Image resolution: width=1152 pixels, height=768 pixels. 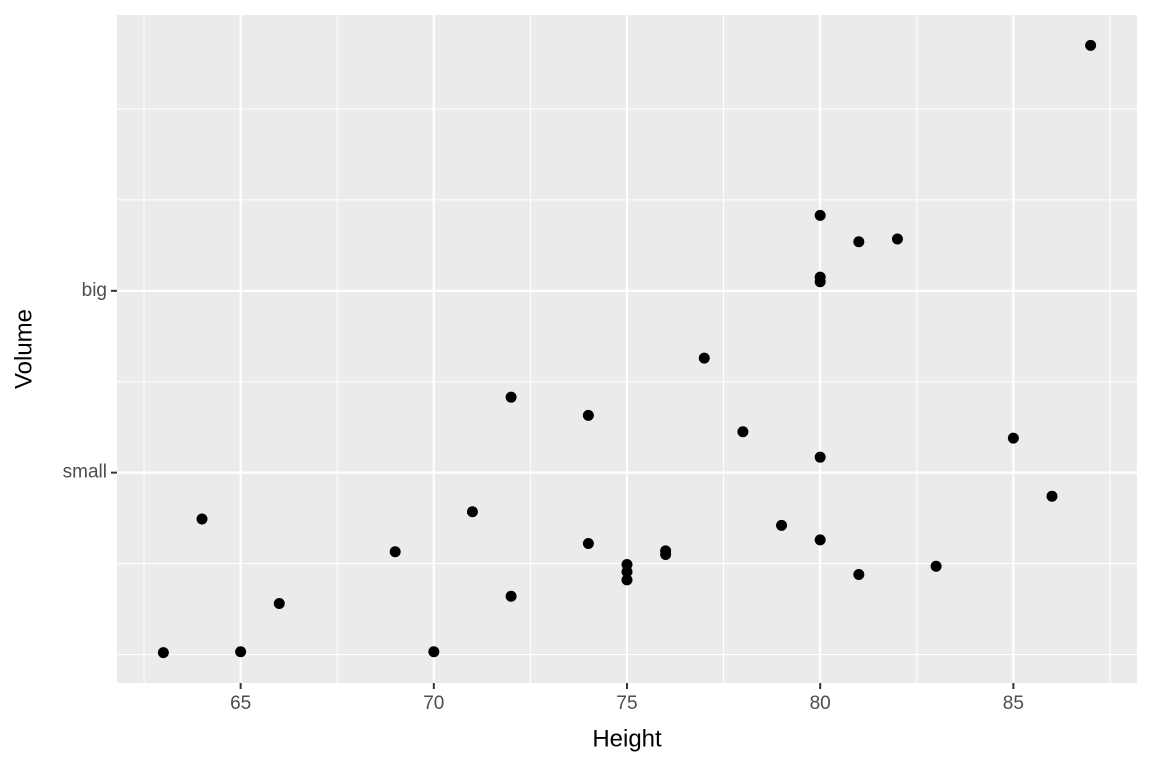 What do you see at coordinates (433, 703) in the screenshot?
I see `x-tick-label: 70` at bounding box center [433, 703].